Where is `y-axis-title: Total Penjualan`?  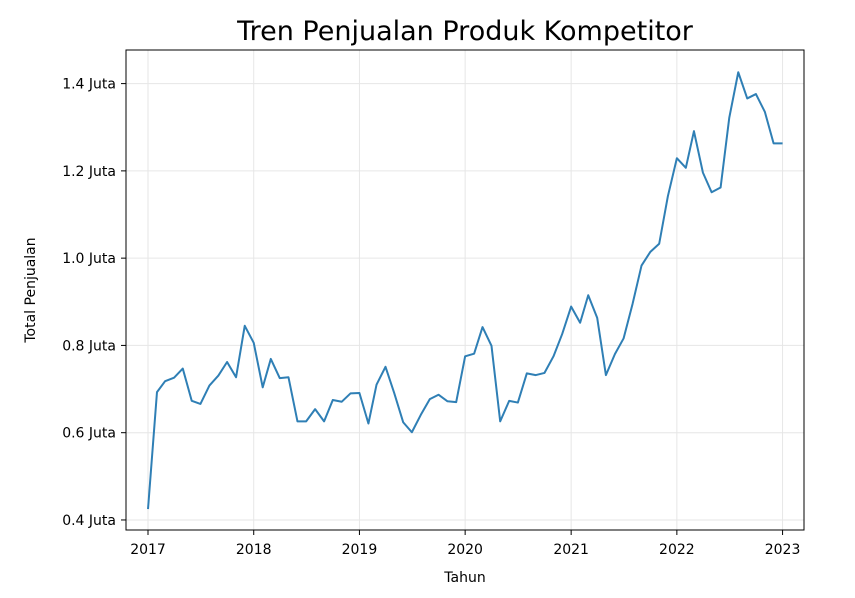
y-axis-title: Total Penjualan is located at coordinates (31, 290).